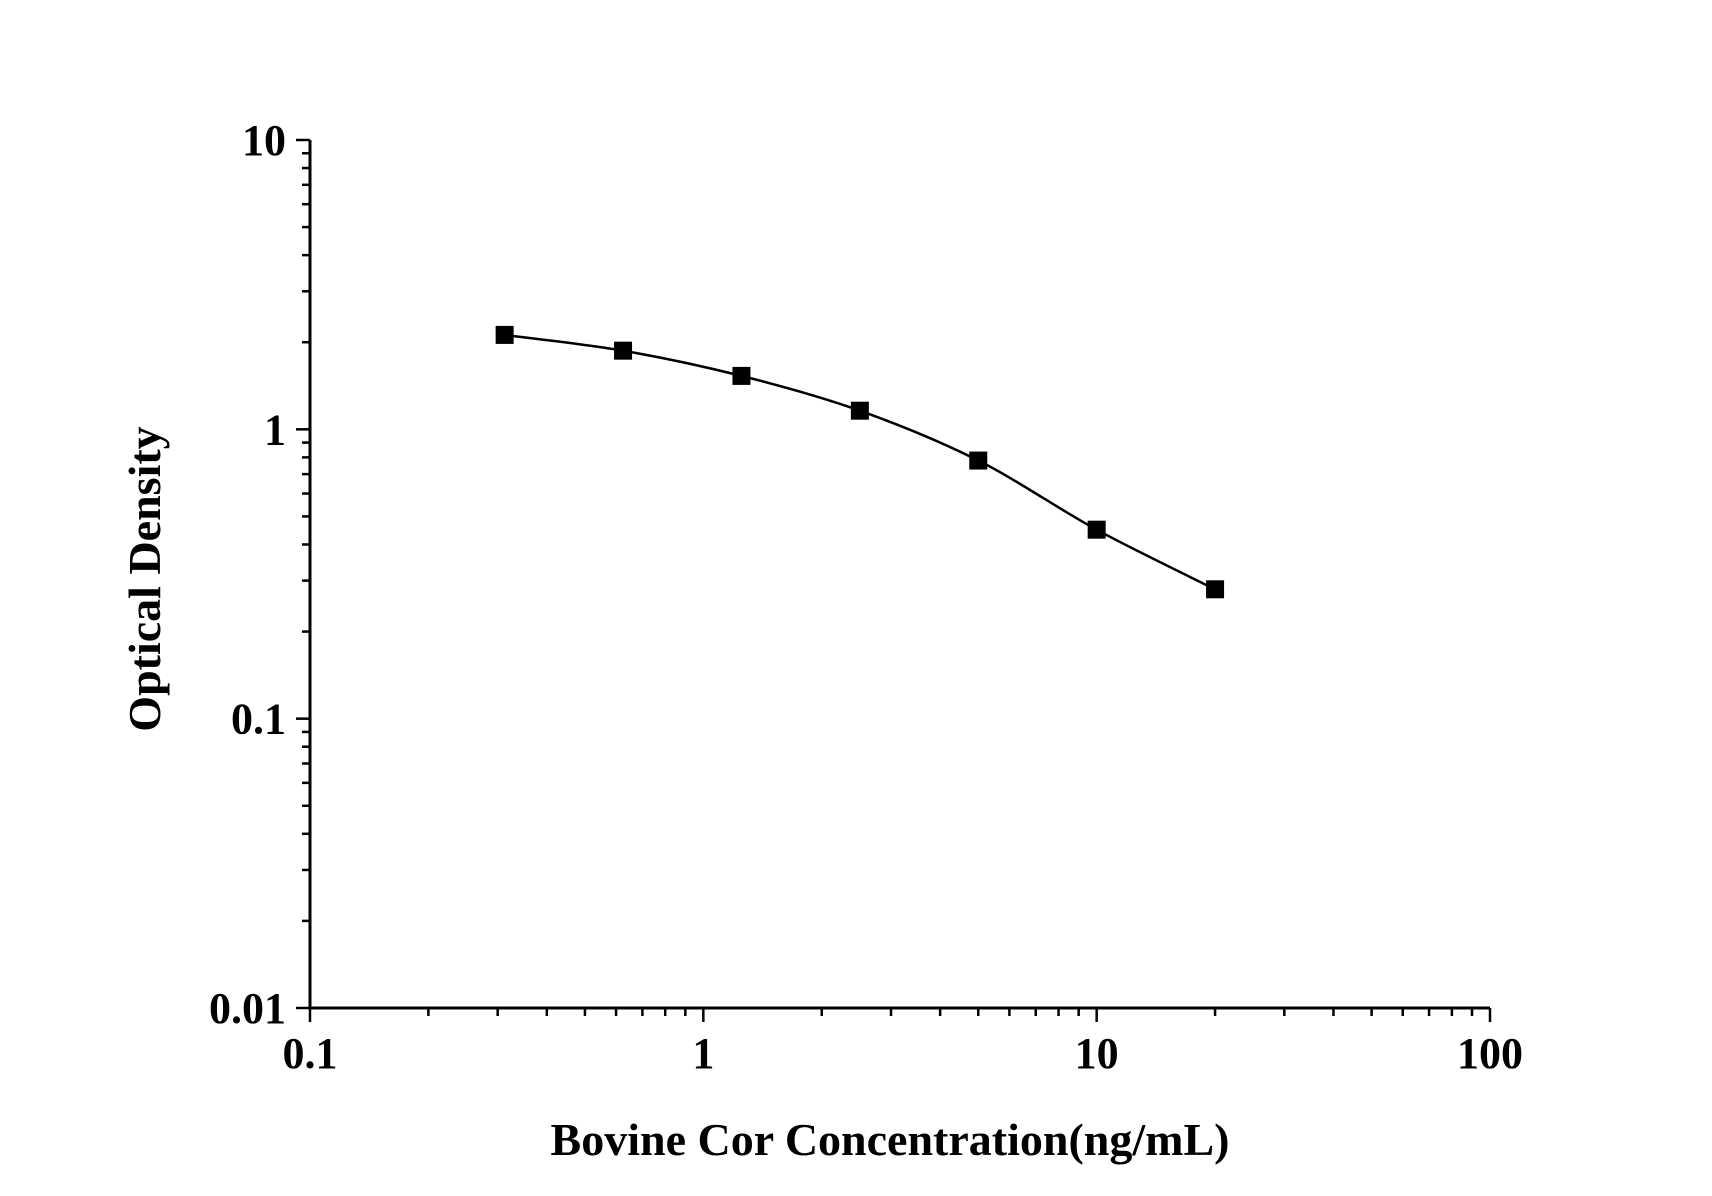 This screenshot has height=1196, width=1712. I want to click on series-line, so click(860, 462).